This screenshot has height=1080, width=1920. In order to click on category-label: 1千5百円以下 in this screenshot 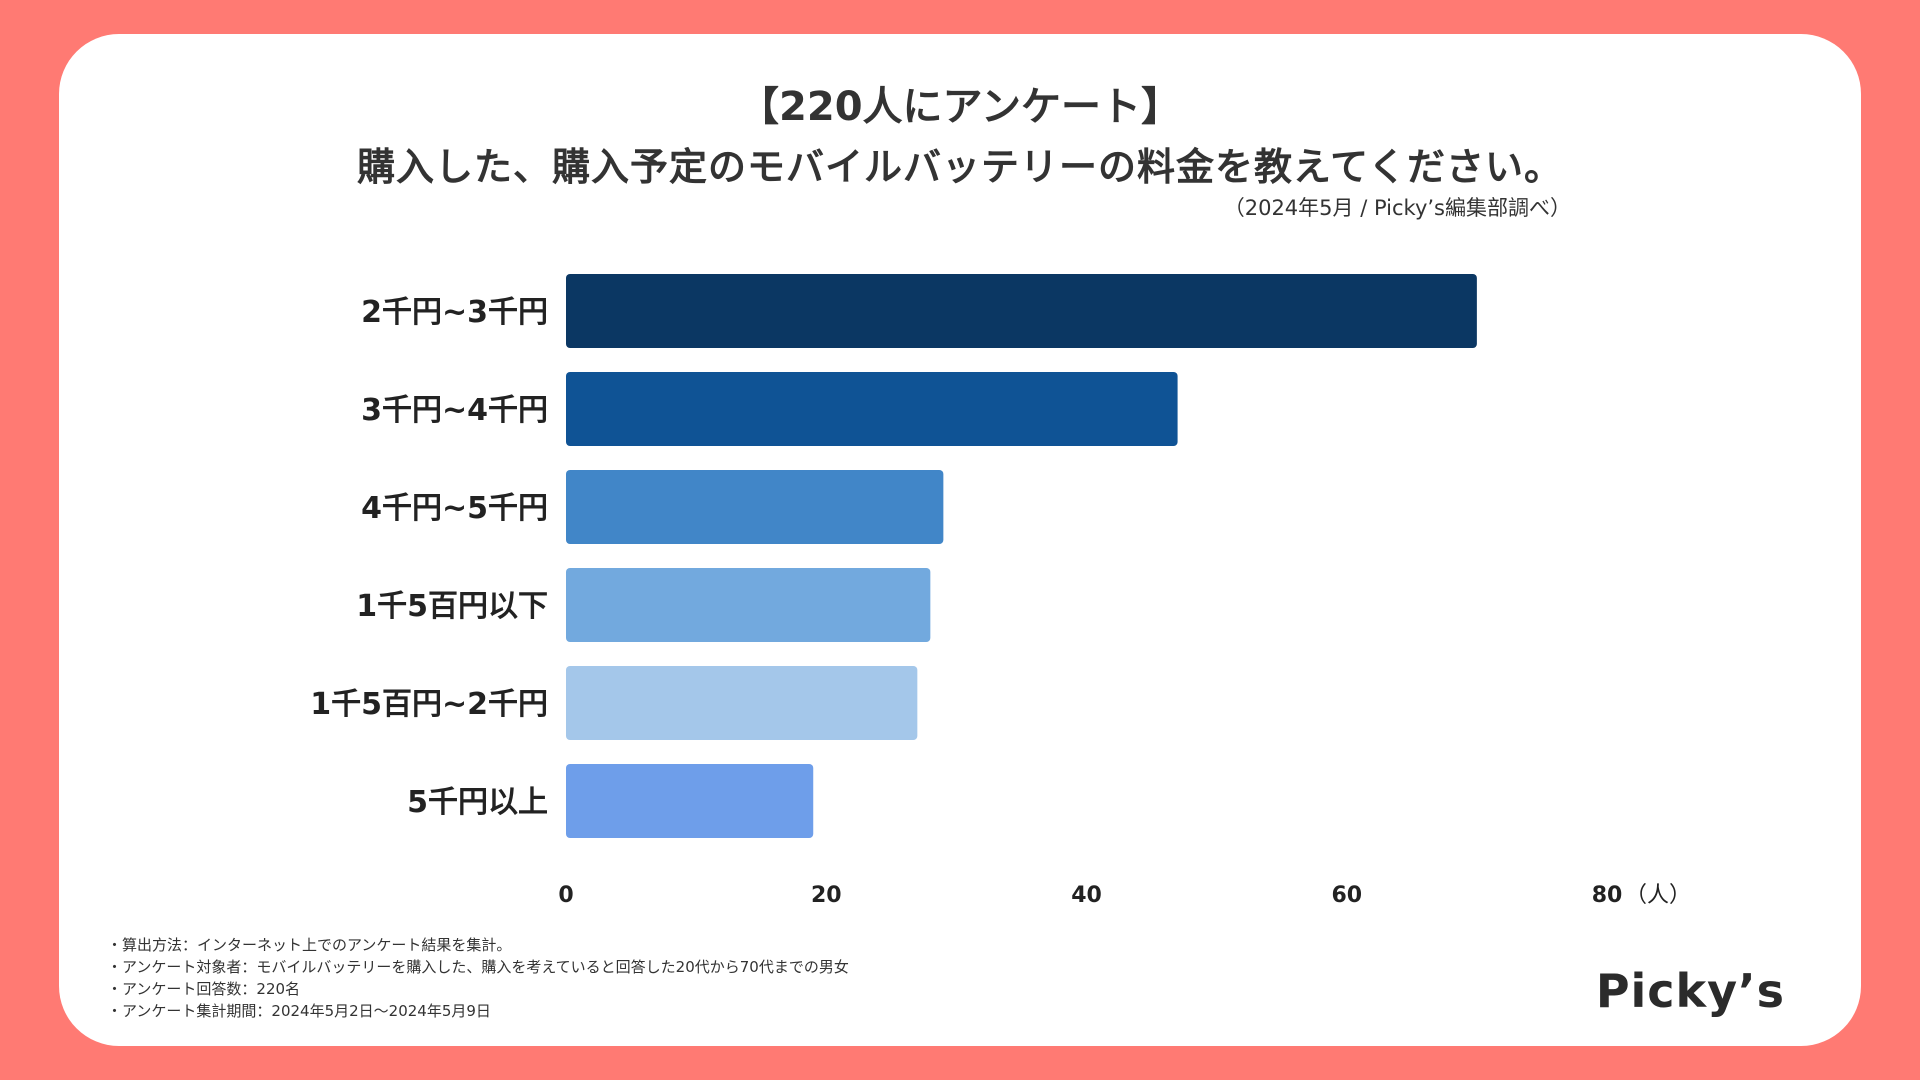, I will do `click(452, 606)`.